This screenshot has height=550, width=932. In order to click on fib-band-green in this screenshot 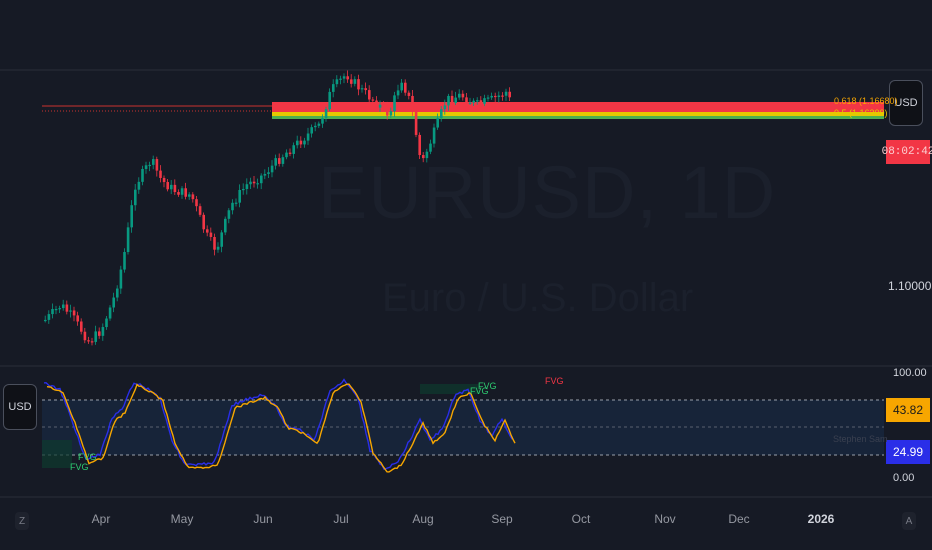, I will do `click(578, 117)`.